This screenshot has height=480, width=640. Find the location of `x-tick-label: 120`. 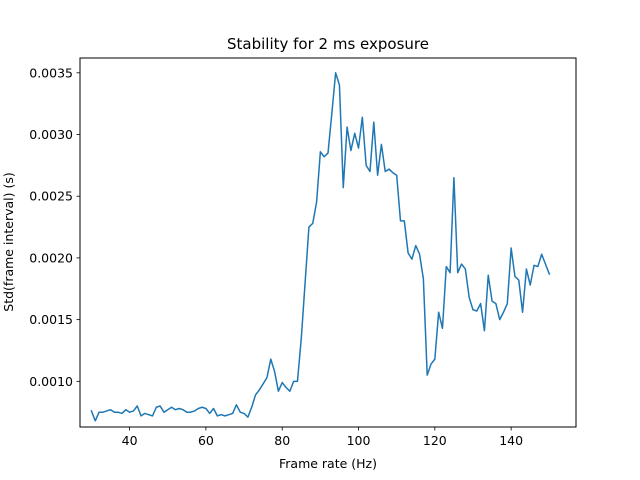

x-tick-label: 120 is located at coordinates (435, 440).